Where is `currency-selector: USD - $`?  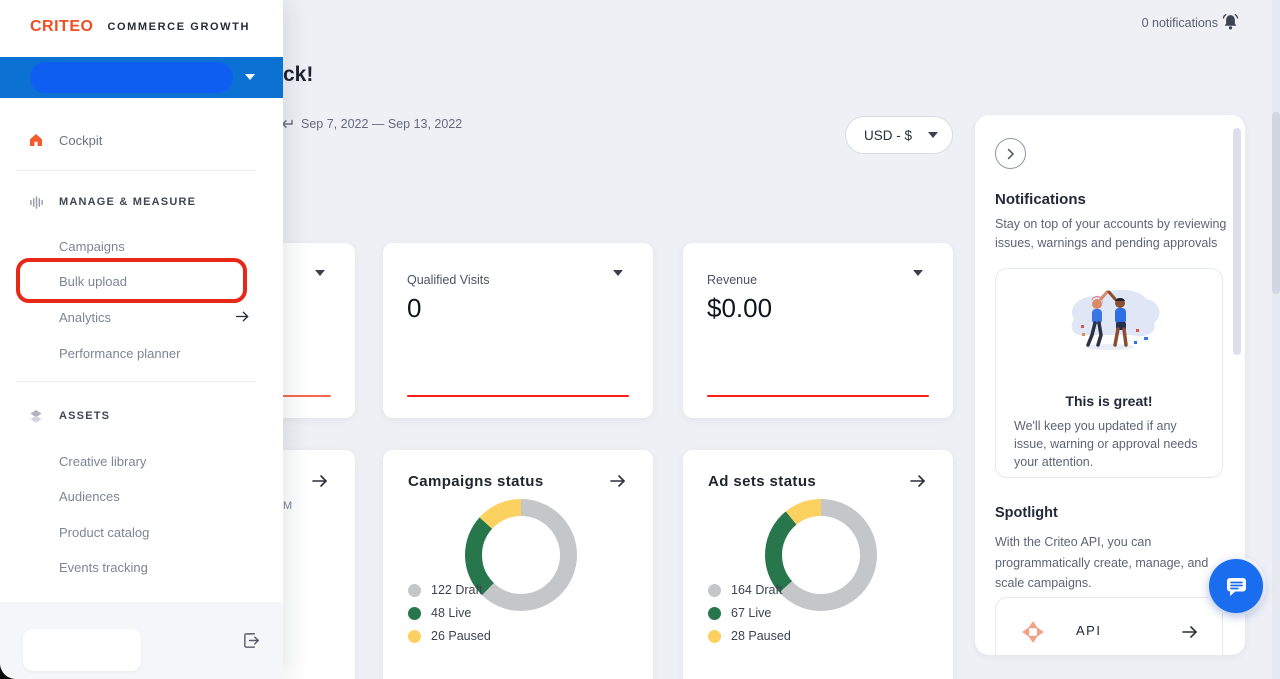
currency-selector: USD - $ is located at coordinates (899, 135).